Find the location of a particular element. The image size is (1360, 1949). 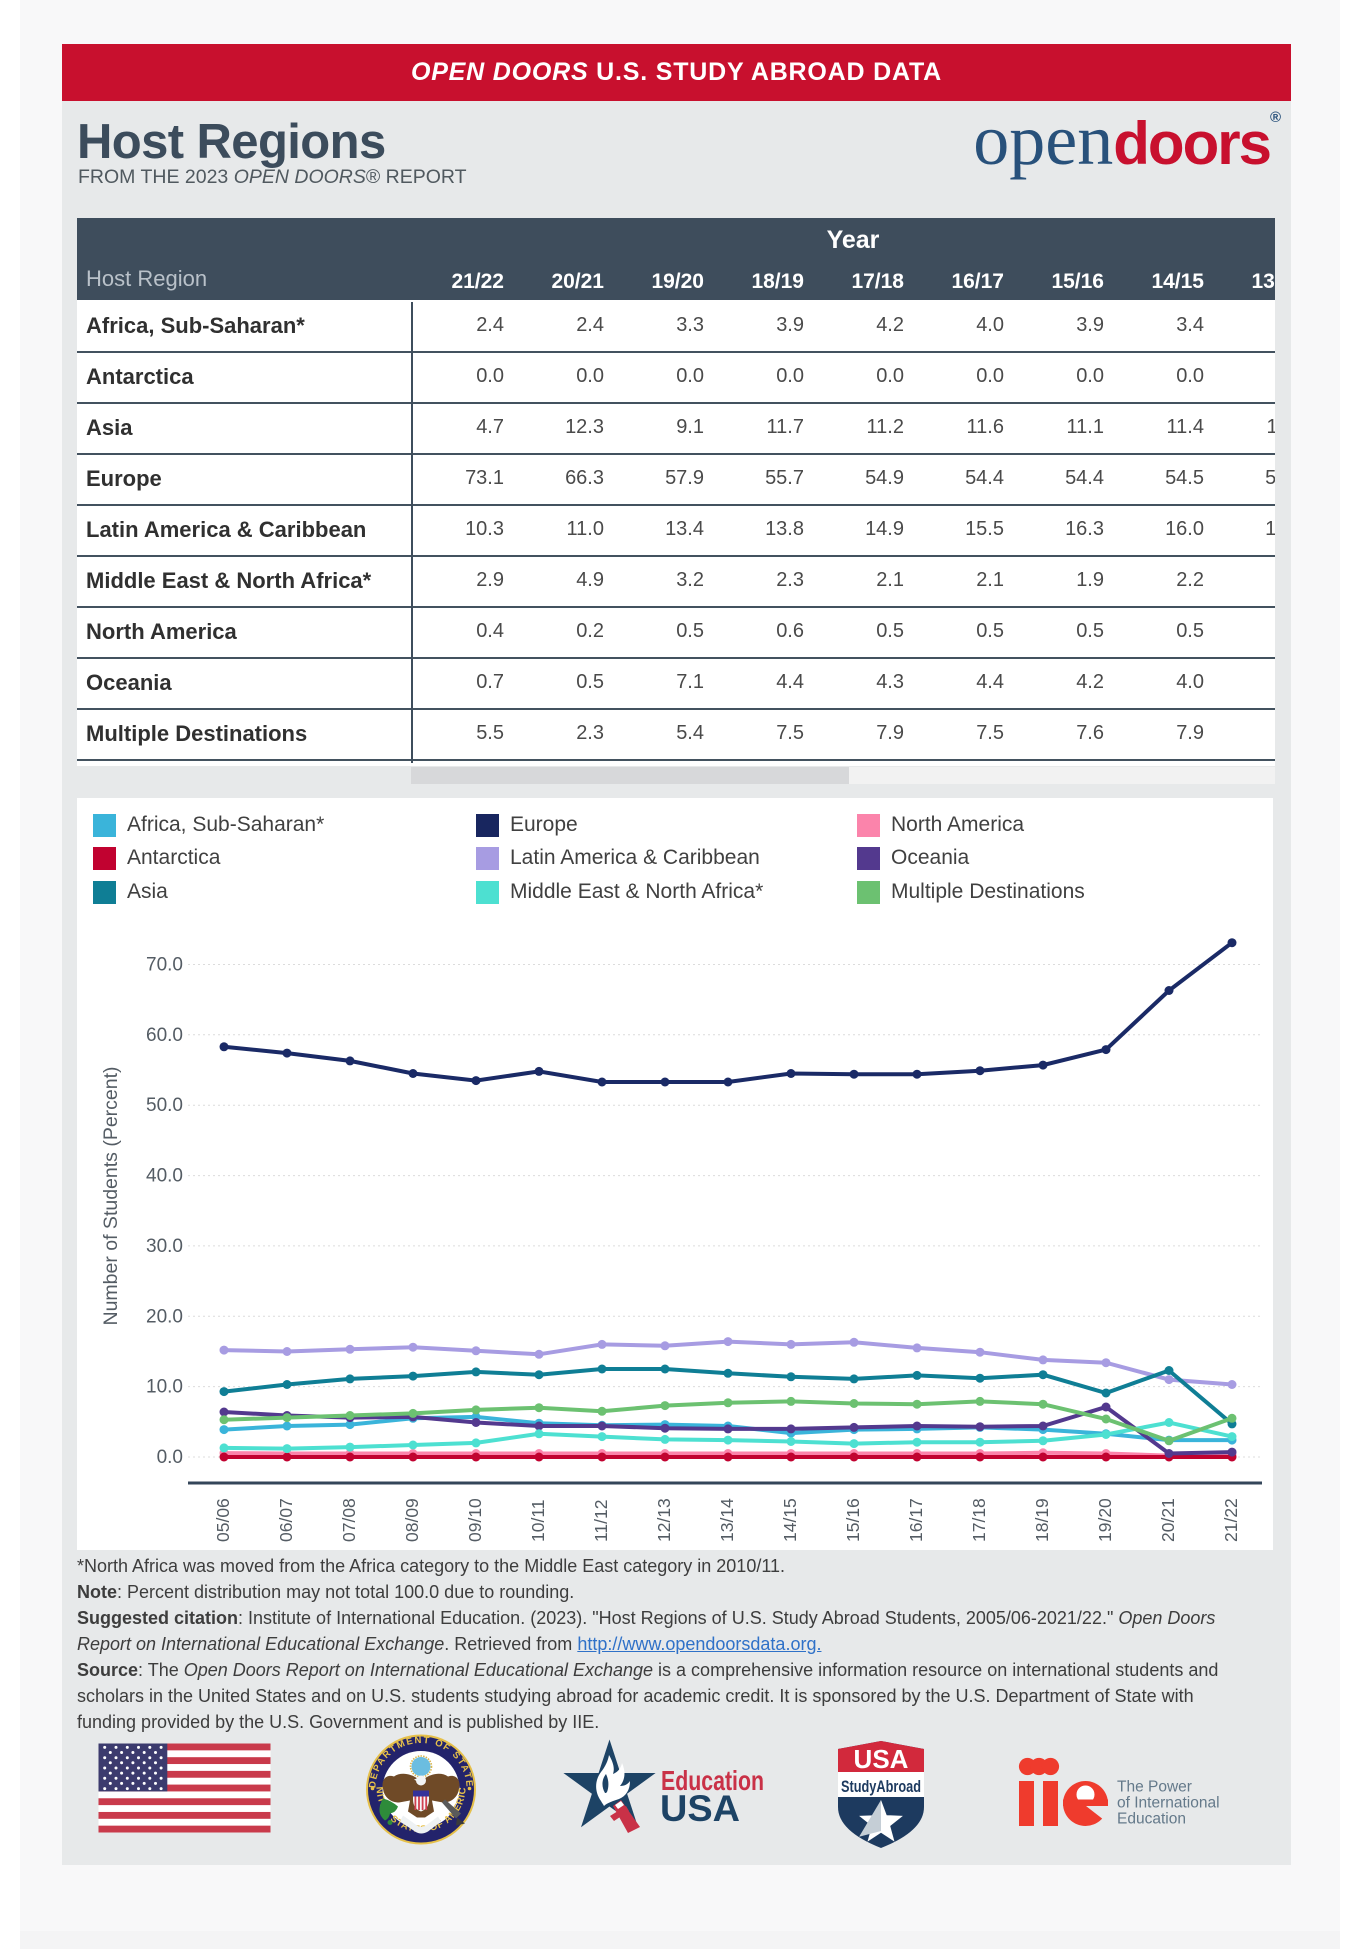

svg-text: 20/21 is located at coordinates (1168, 1520).